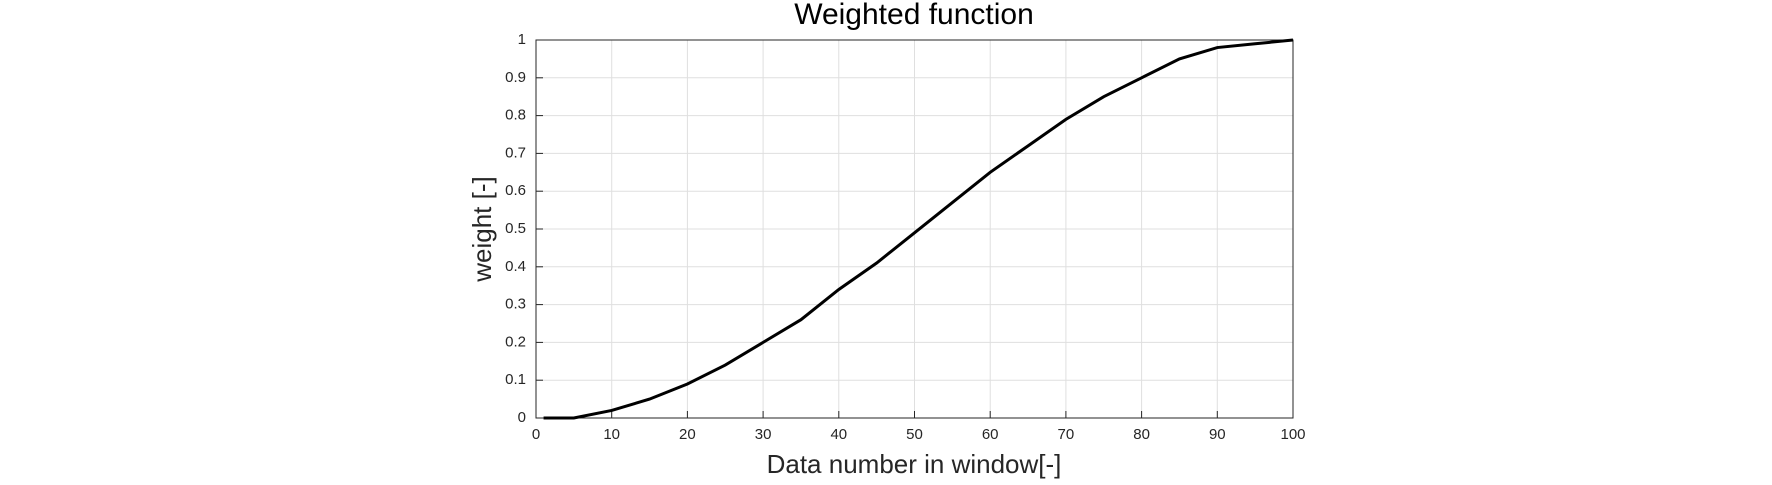  What do you see at coordinates (838, 434) in the screenshot?
I see `x-tick-label: 40` at bounding box center [838, 434].